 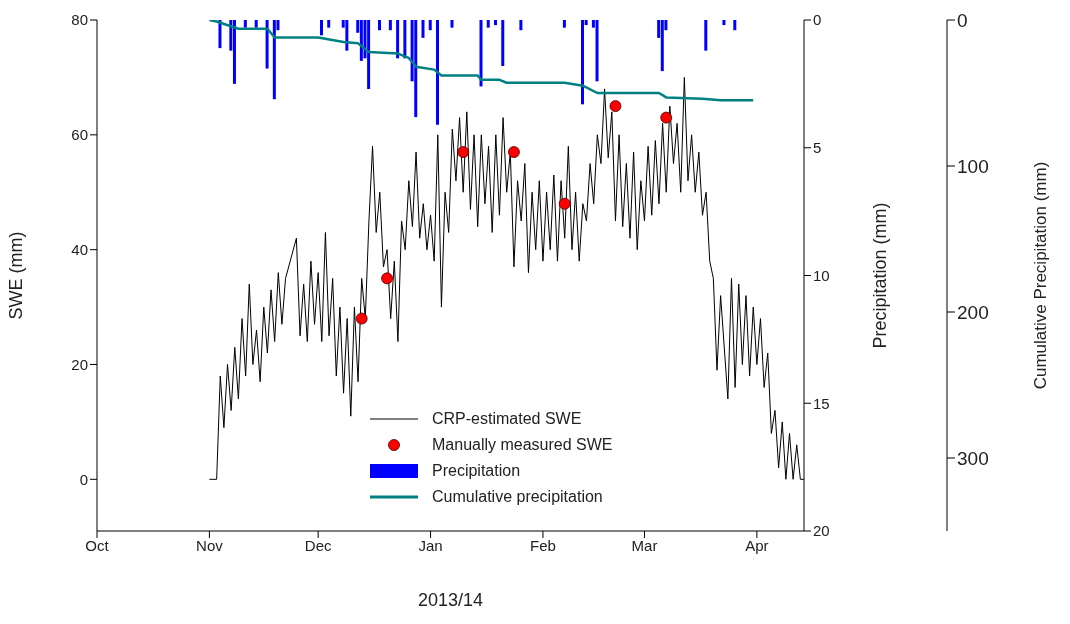 What do you see at coordinates (79, 249) in the screenshot?
I see `y-tick-label: 40` at bounding box center [79, 249].